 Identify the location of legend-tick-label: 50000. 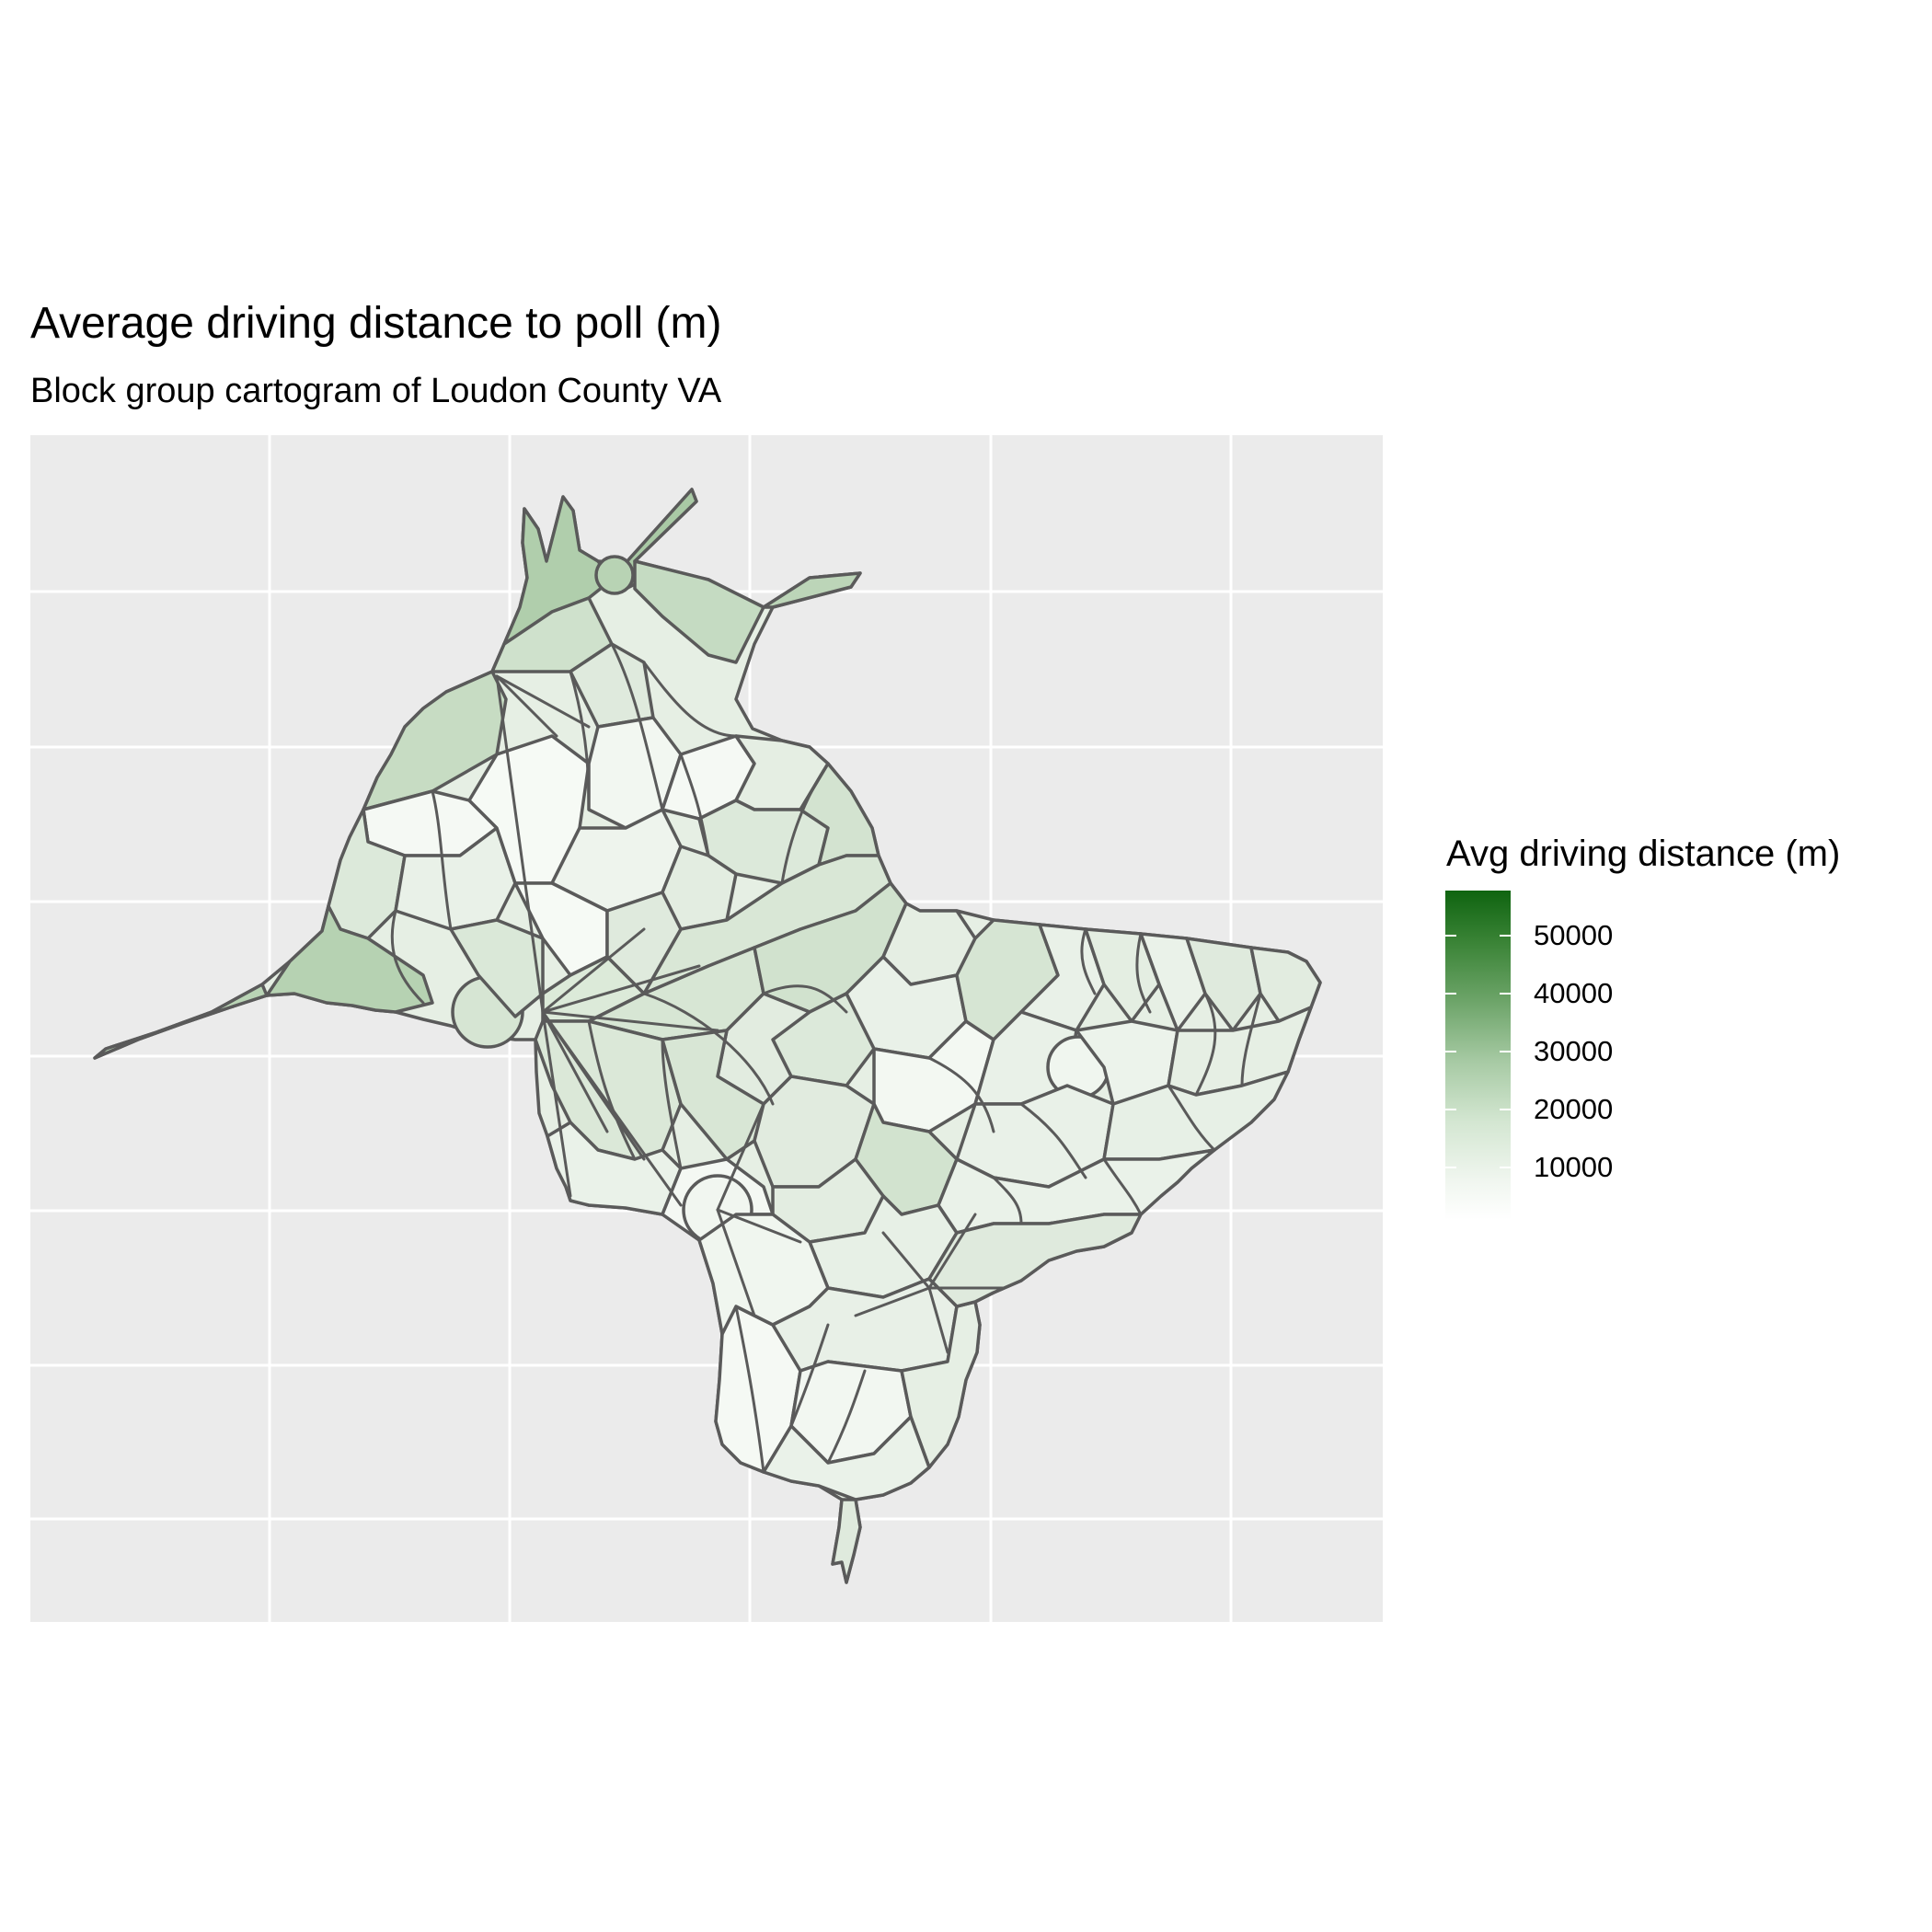
(1574, 935).